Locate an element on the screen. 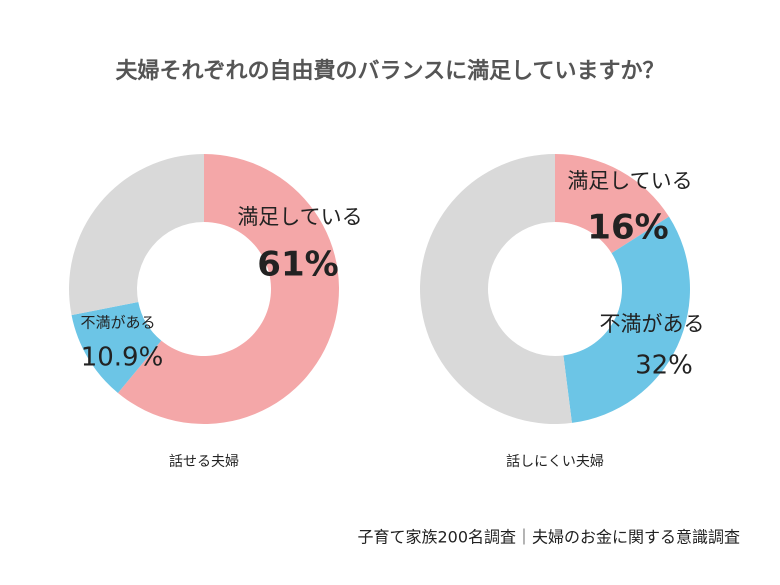 The height and width of the screenshot is (585, 780). chart-caption: 話せる夫婦 is located at coordinates (204, 461).